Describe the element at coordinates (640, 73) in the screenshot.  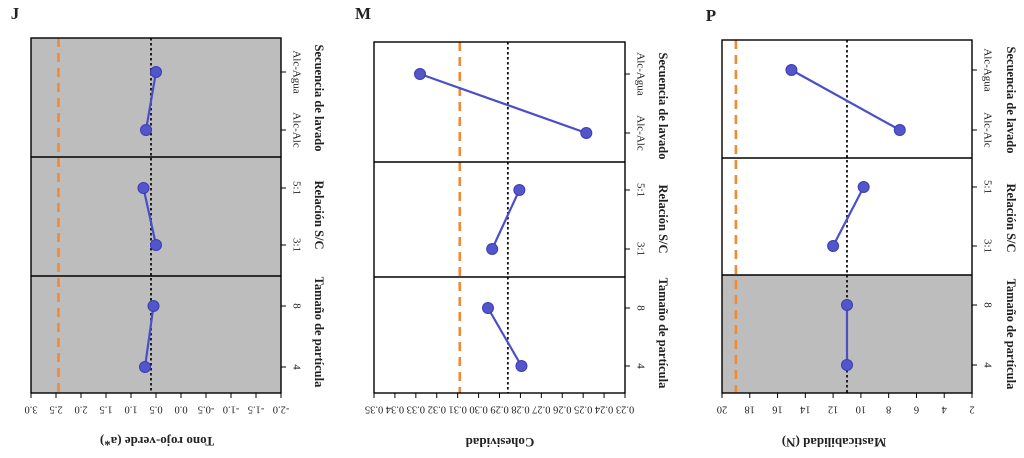
I see `panel-M-level-label: Alc-Agua` at that location.